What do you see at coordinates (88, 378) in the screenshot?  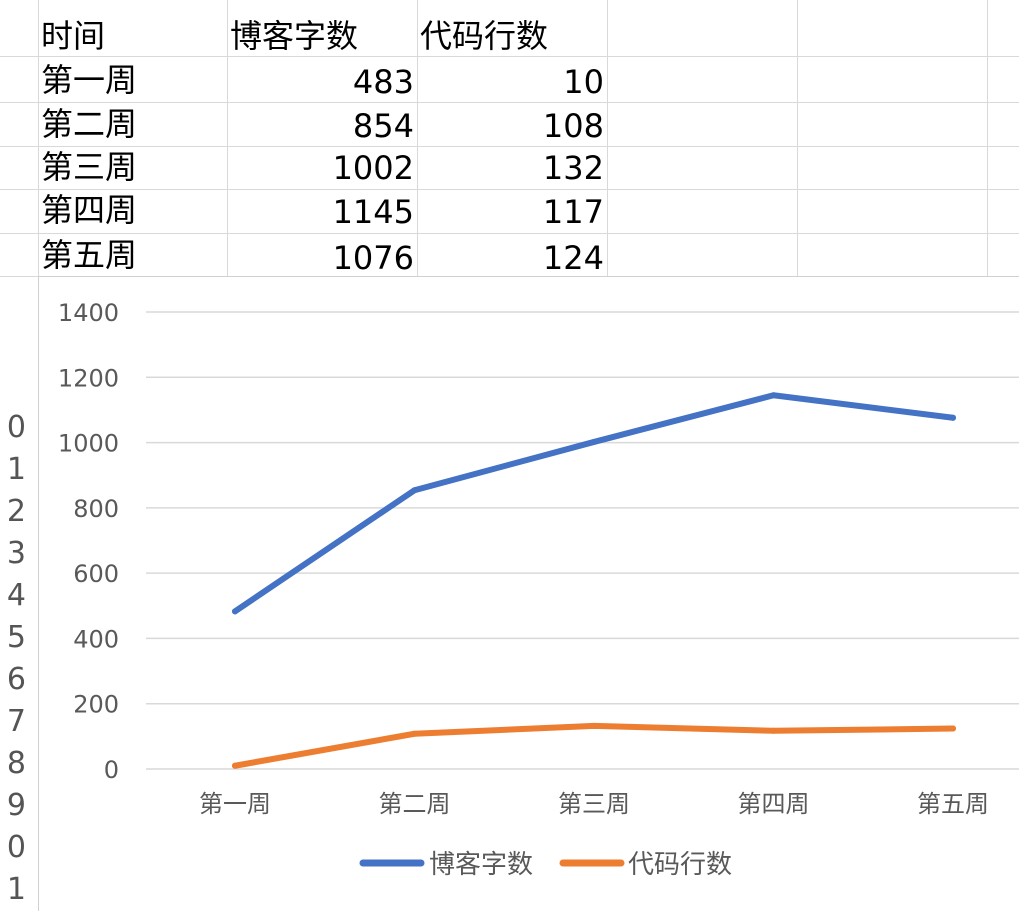 I see `y-tick-label: 1200` at bounding box center [88, 378].